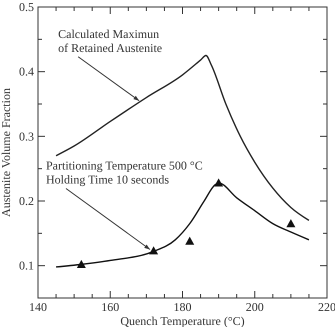 The width and height of the screenshot is (335, 327). I want to click on y-axis-title: Austenite Volume Fraction, so click(6, 152).